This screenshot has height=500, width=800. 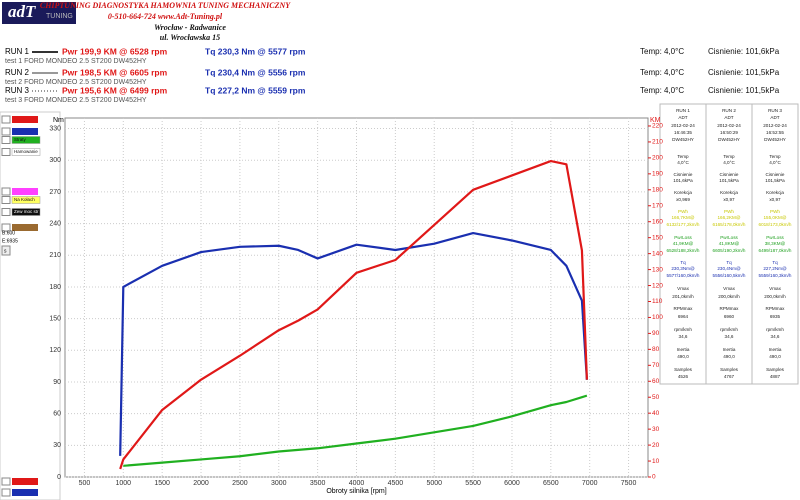 What do you see at coordinates (728, 217) in the screenshot?
I see `table-cell: 166,2KM@` at bounding box center [728, 217].